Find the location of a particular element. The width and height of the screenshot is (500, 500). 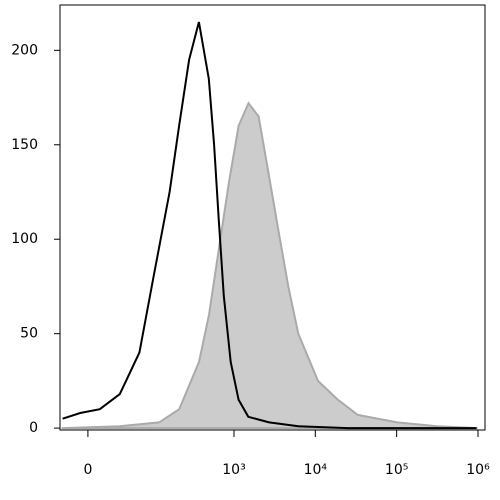

y-tick-label: 0 is located at coordinates (33, 428).